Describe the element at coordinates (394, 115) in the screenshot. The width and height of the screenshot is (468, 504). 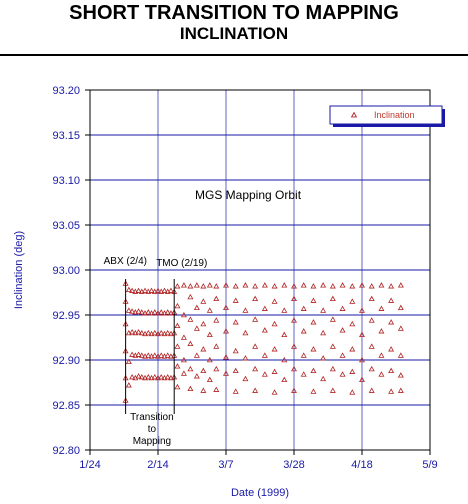
I see `legend-label: Inclination` at that location.